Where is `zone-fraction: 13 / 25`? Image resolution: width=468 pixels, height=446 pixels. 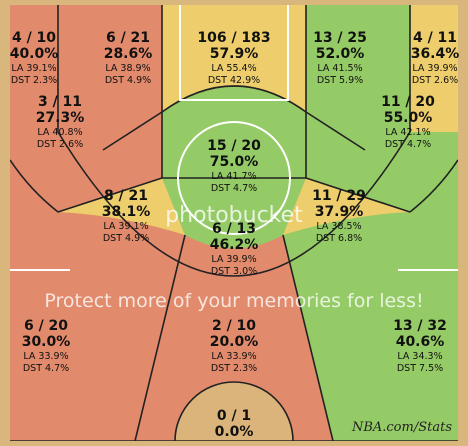 zone-fraction: 13 / 25 is located at coordinates (340, 38).